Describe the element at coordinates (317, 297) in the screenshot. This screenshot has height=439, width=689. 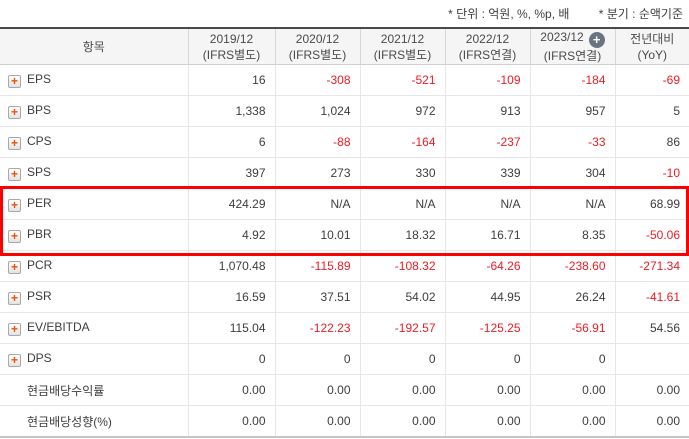
I see `value-cell: 37.51` at that location.